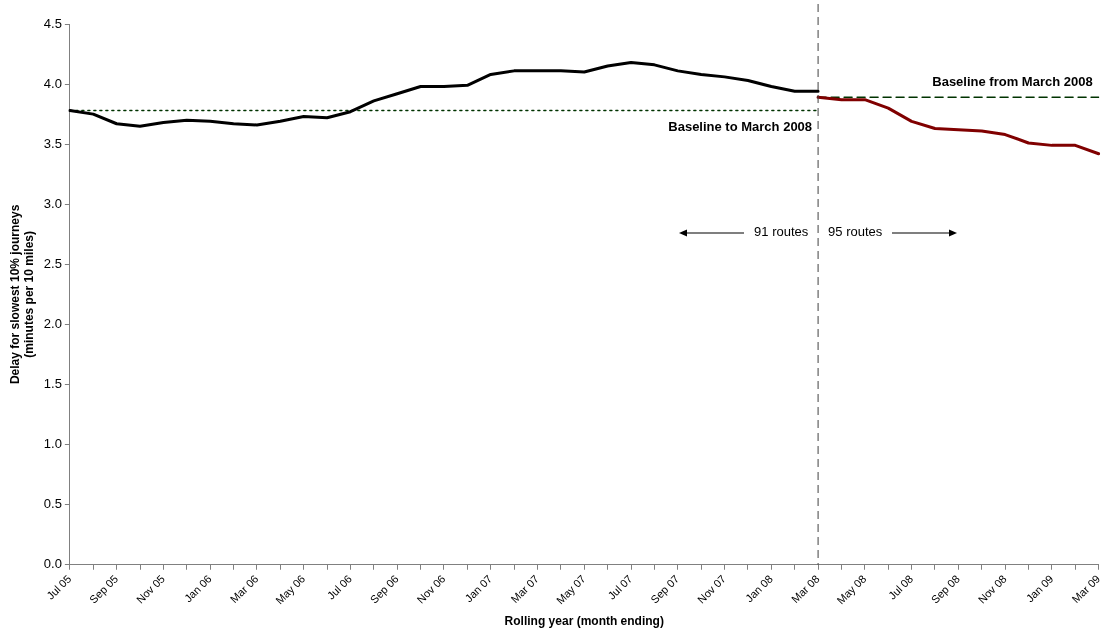  Describe the element at coordinates (805, 589) in the screenshot. I see `x-tick-label: Mar 08` at that location.